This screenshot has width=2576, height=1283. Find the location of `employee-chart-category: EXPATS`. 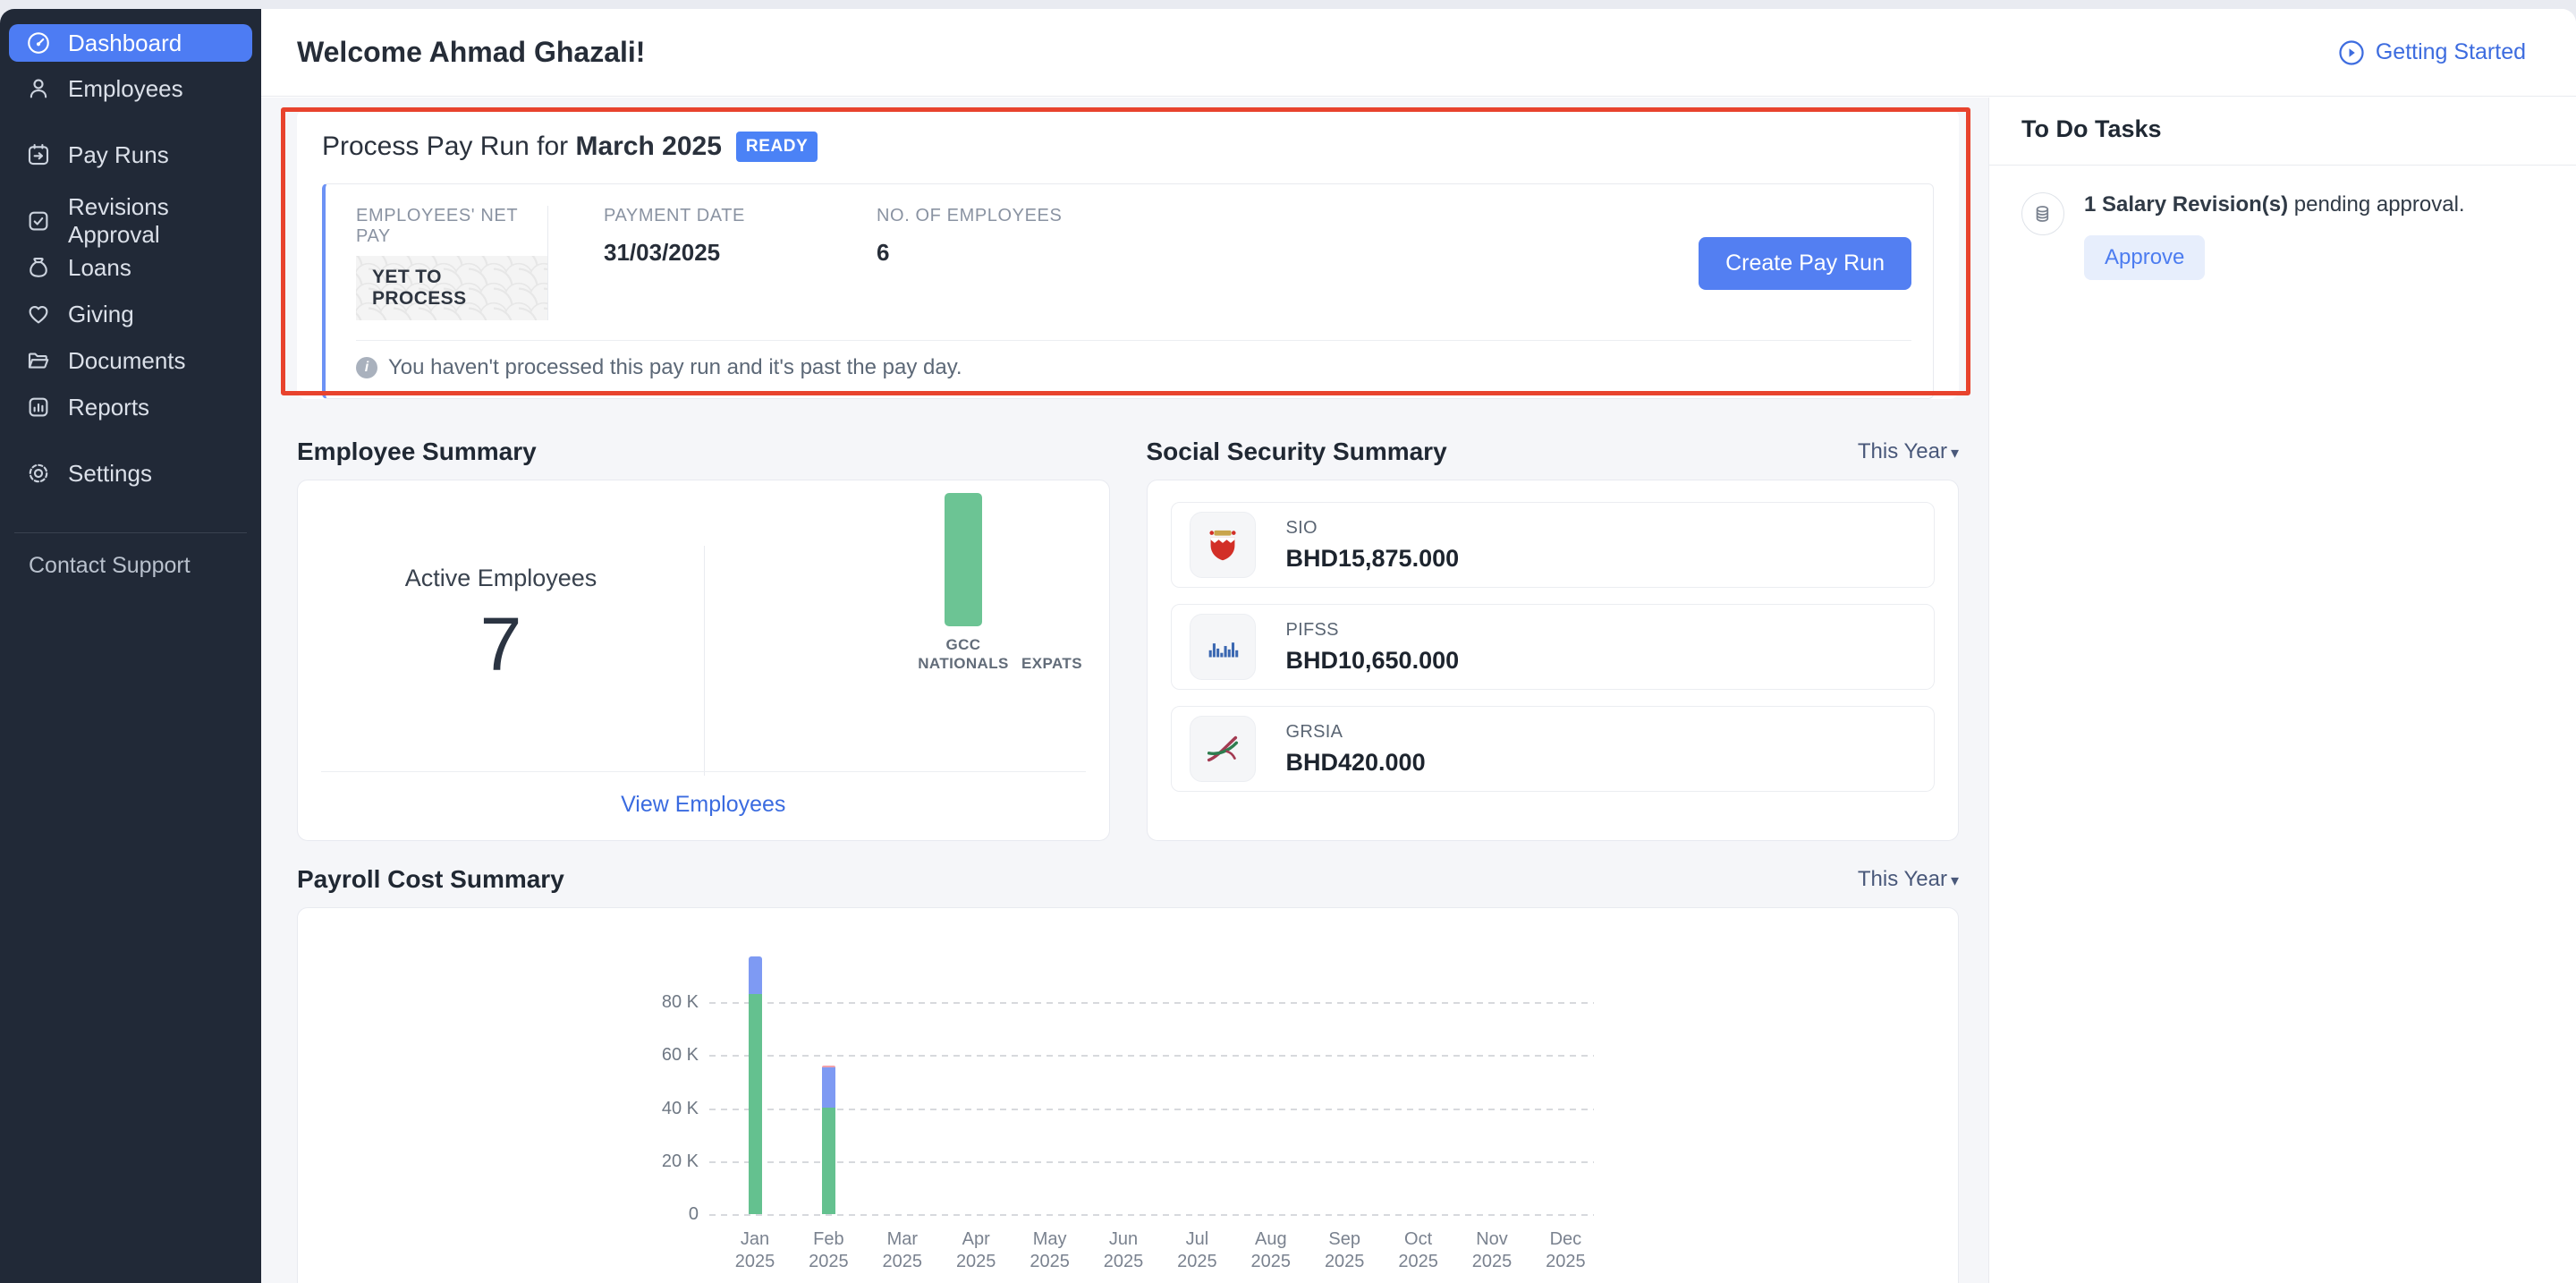

employee-chart-category: EXPATS is located at coordinates (1052, 659).